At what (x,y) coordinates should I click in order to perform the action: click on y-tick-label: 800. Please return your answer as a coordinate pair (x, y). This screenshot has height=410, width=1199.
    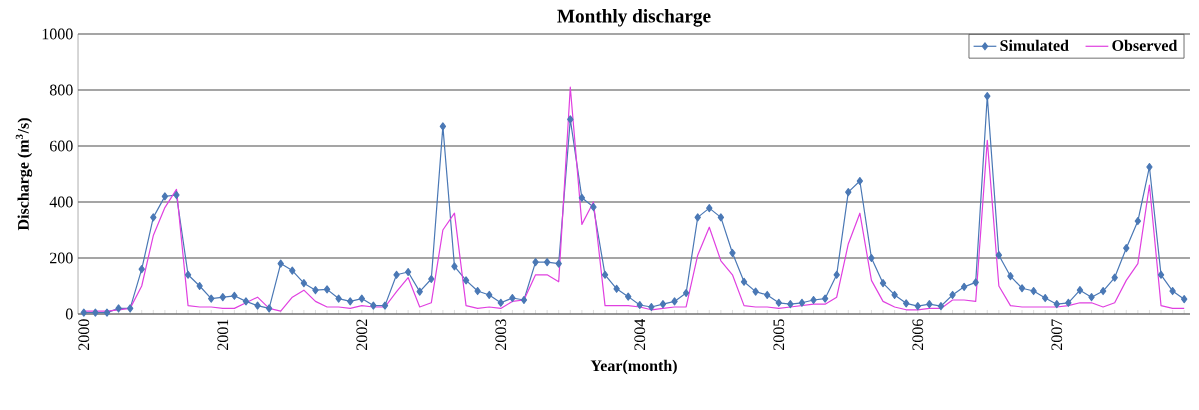
    Looking at the image, I should click on (61, 90).